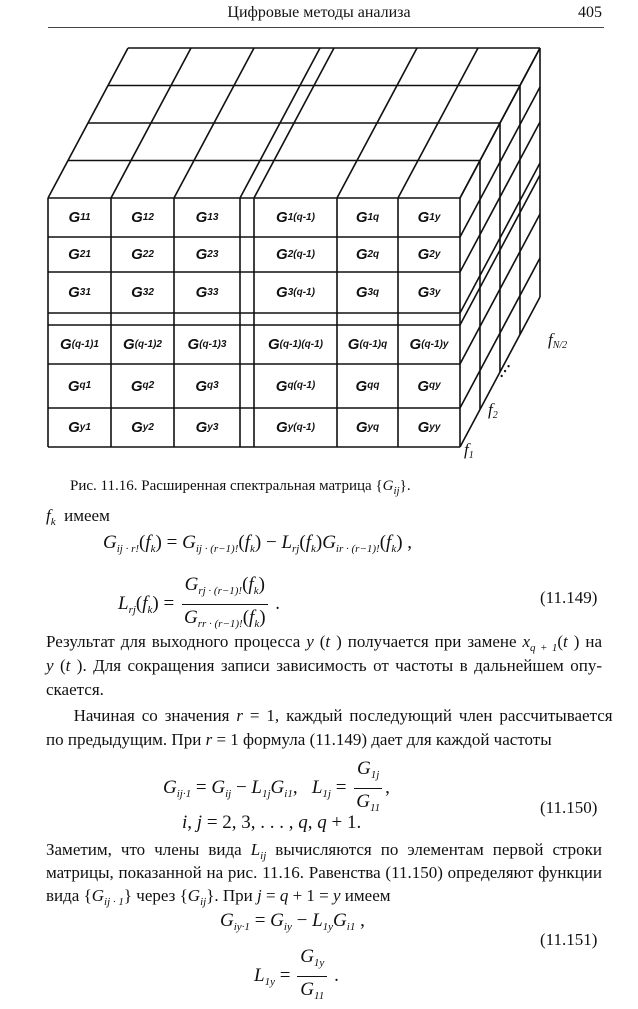  I want to click on math-symbol: j, so click(199, 822).